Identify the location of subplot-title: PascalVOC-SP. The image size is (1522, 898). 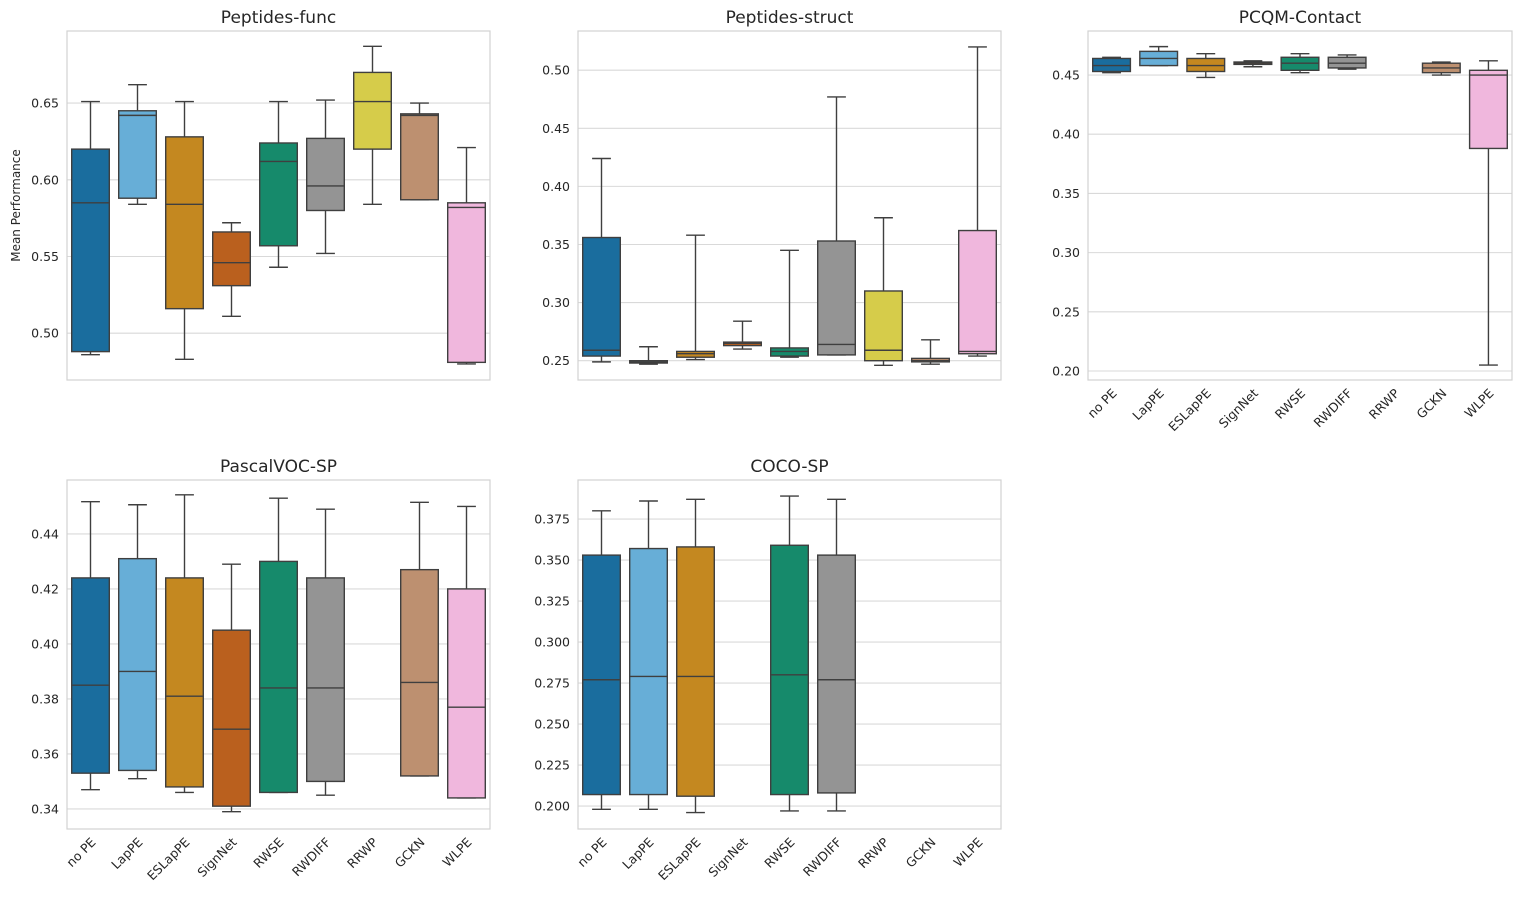
(278, 467).